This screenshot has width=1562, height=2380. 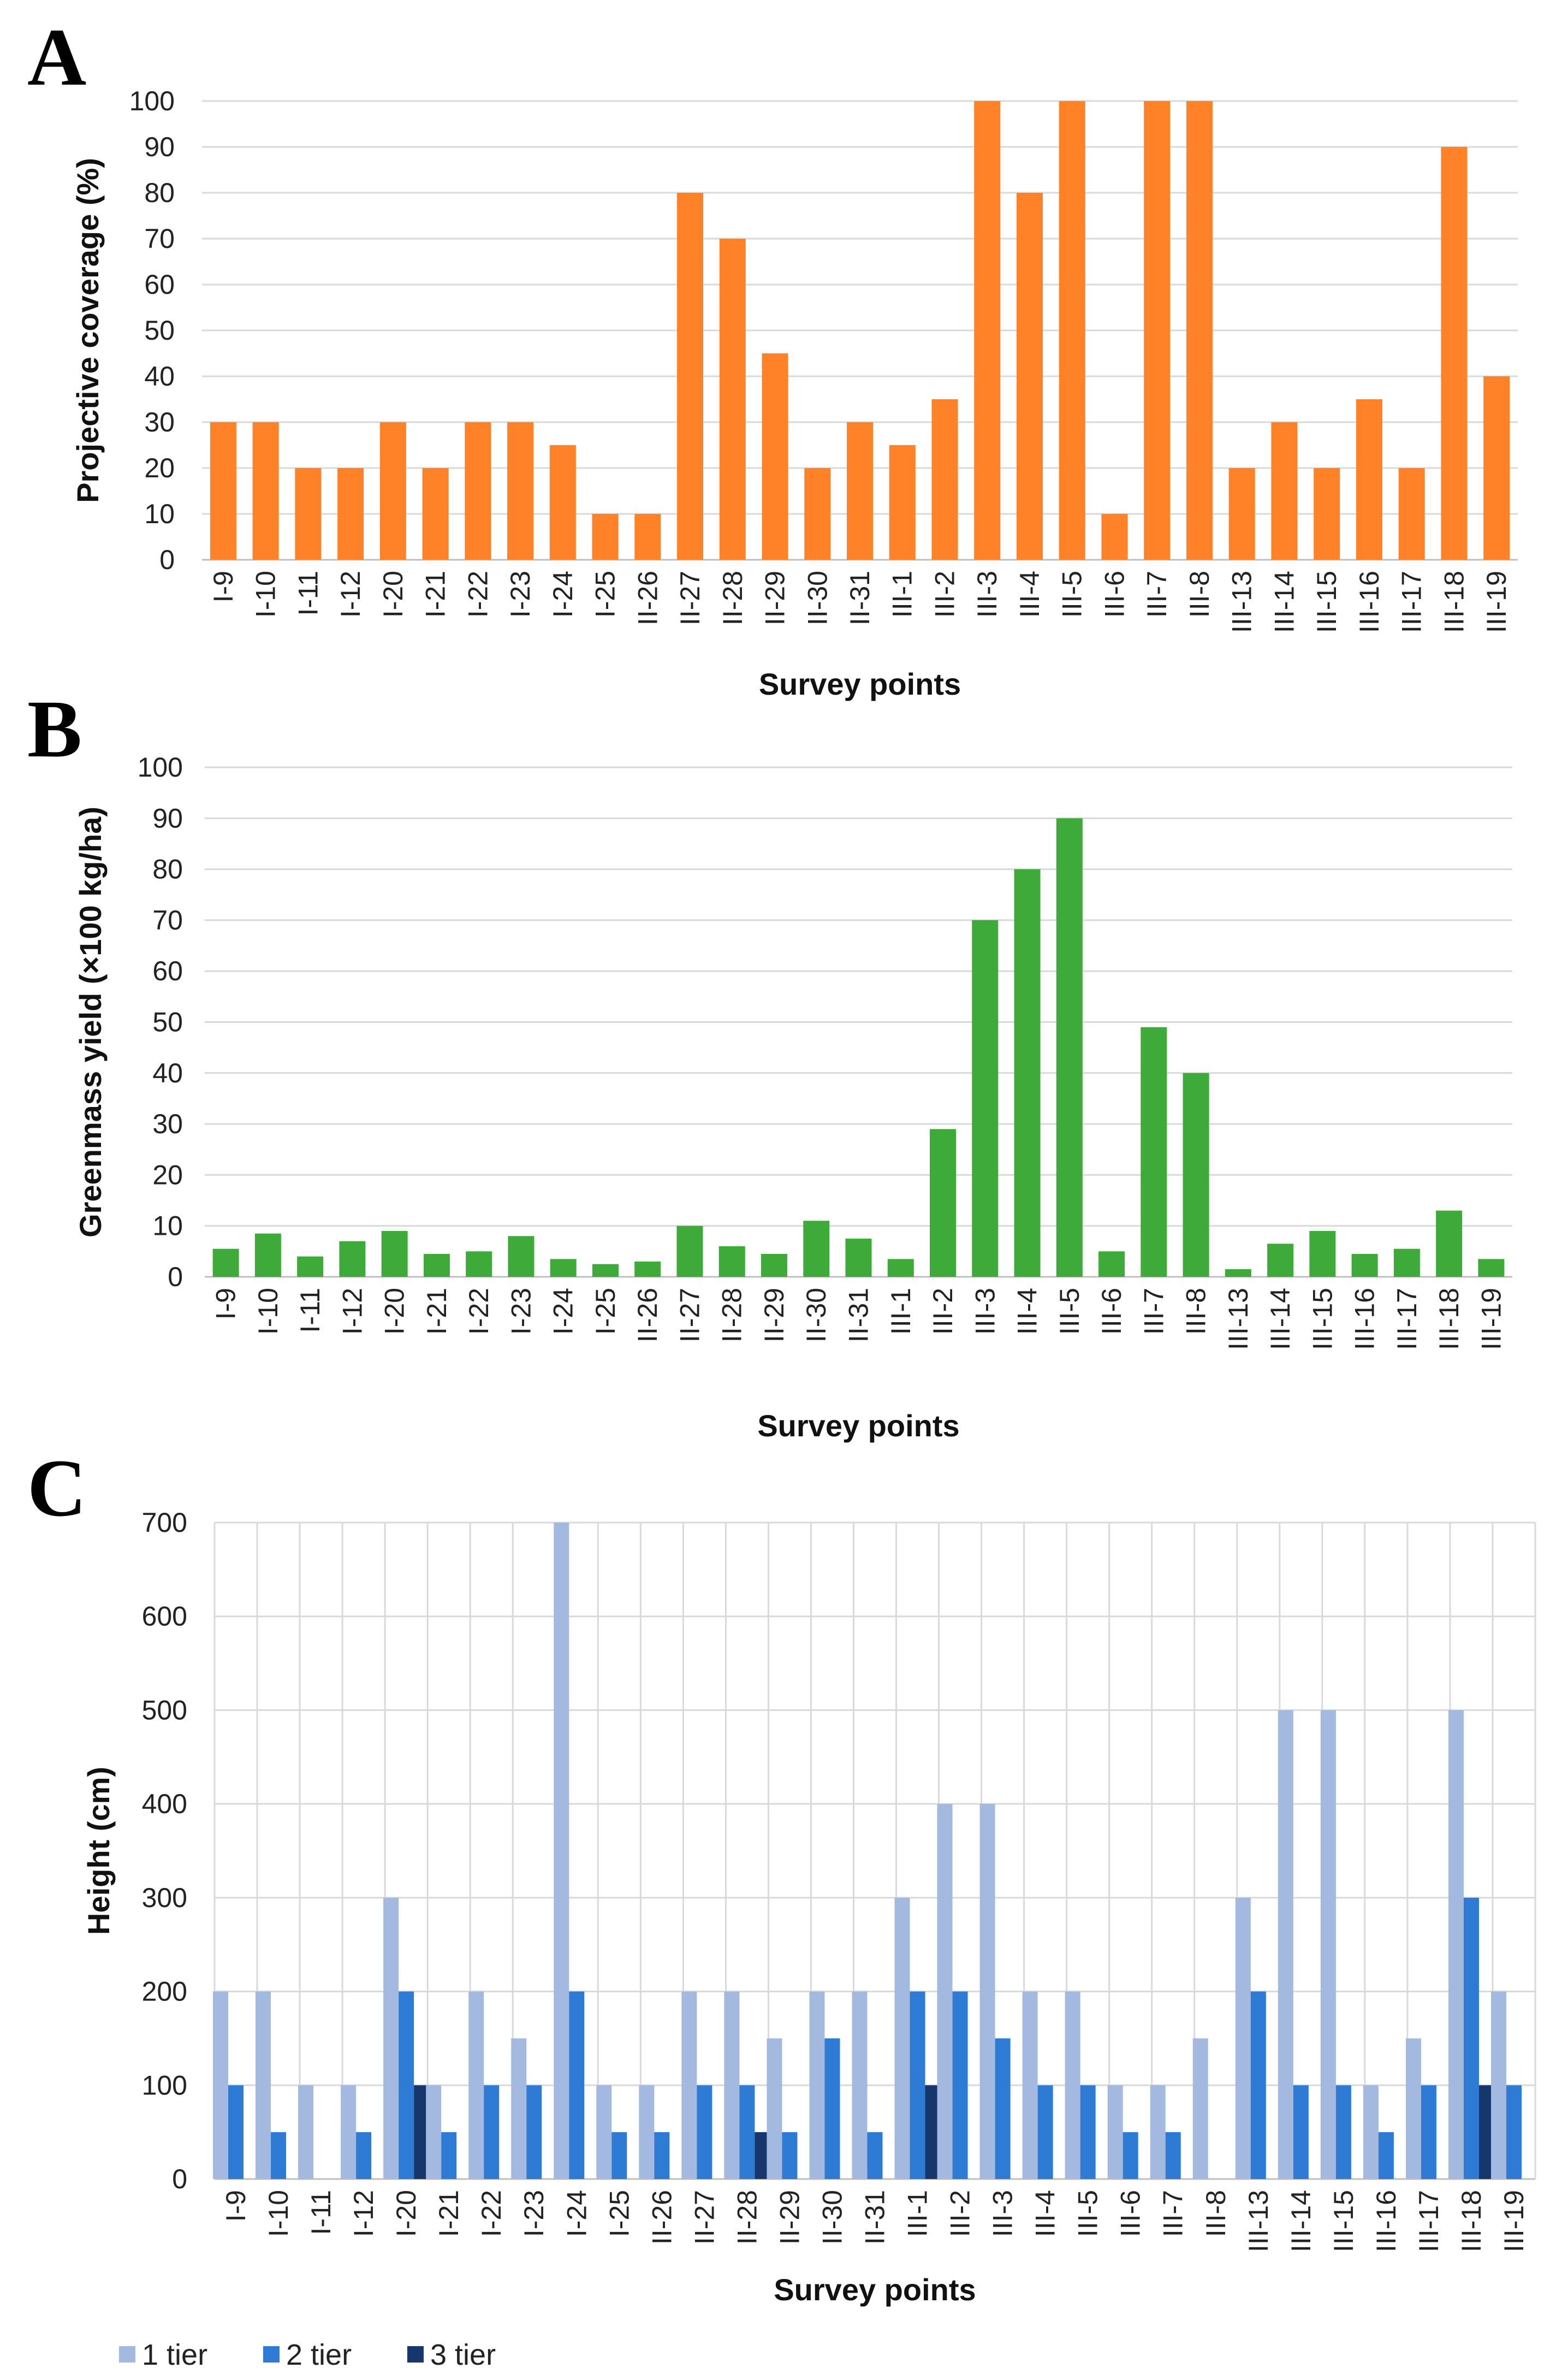 I want to click on panel-a-y-tick-label: 60, so click(x=159, y=285).